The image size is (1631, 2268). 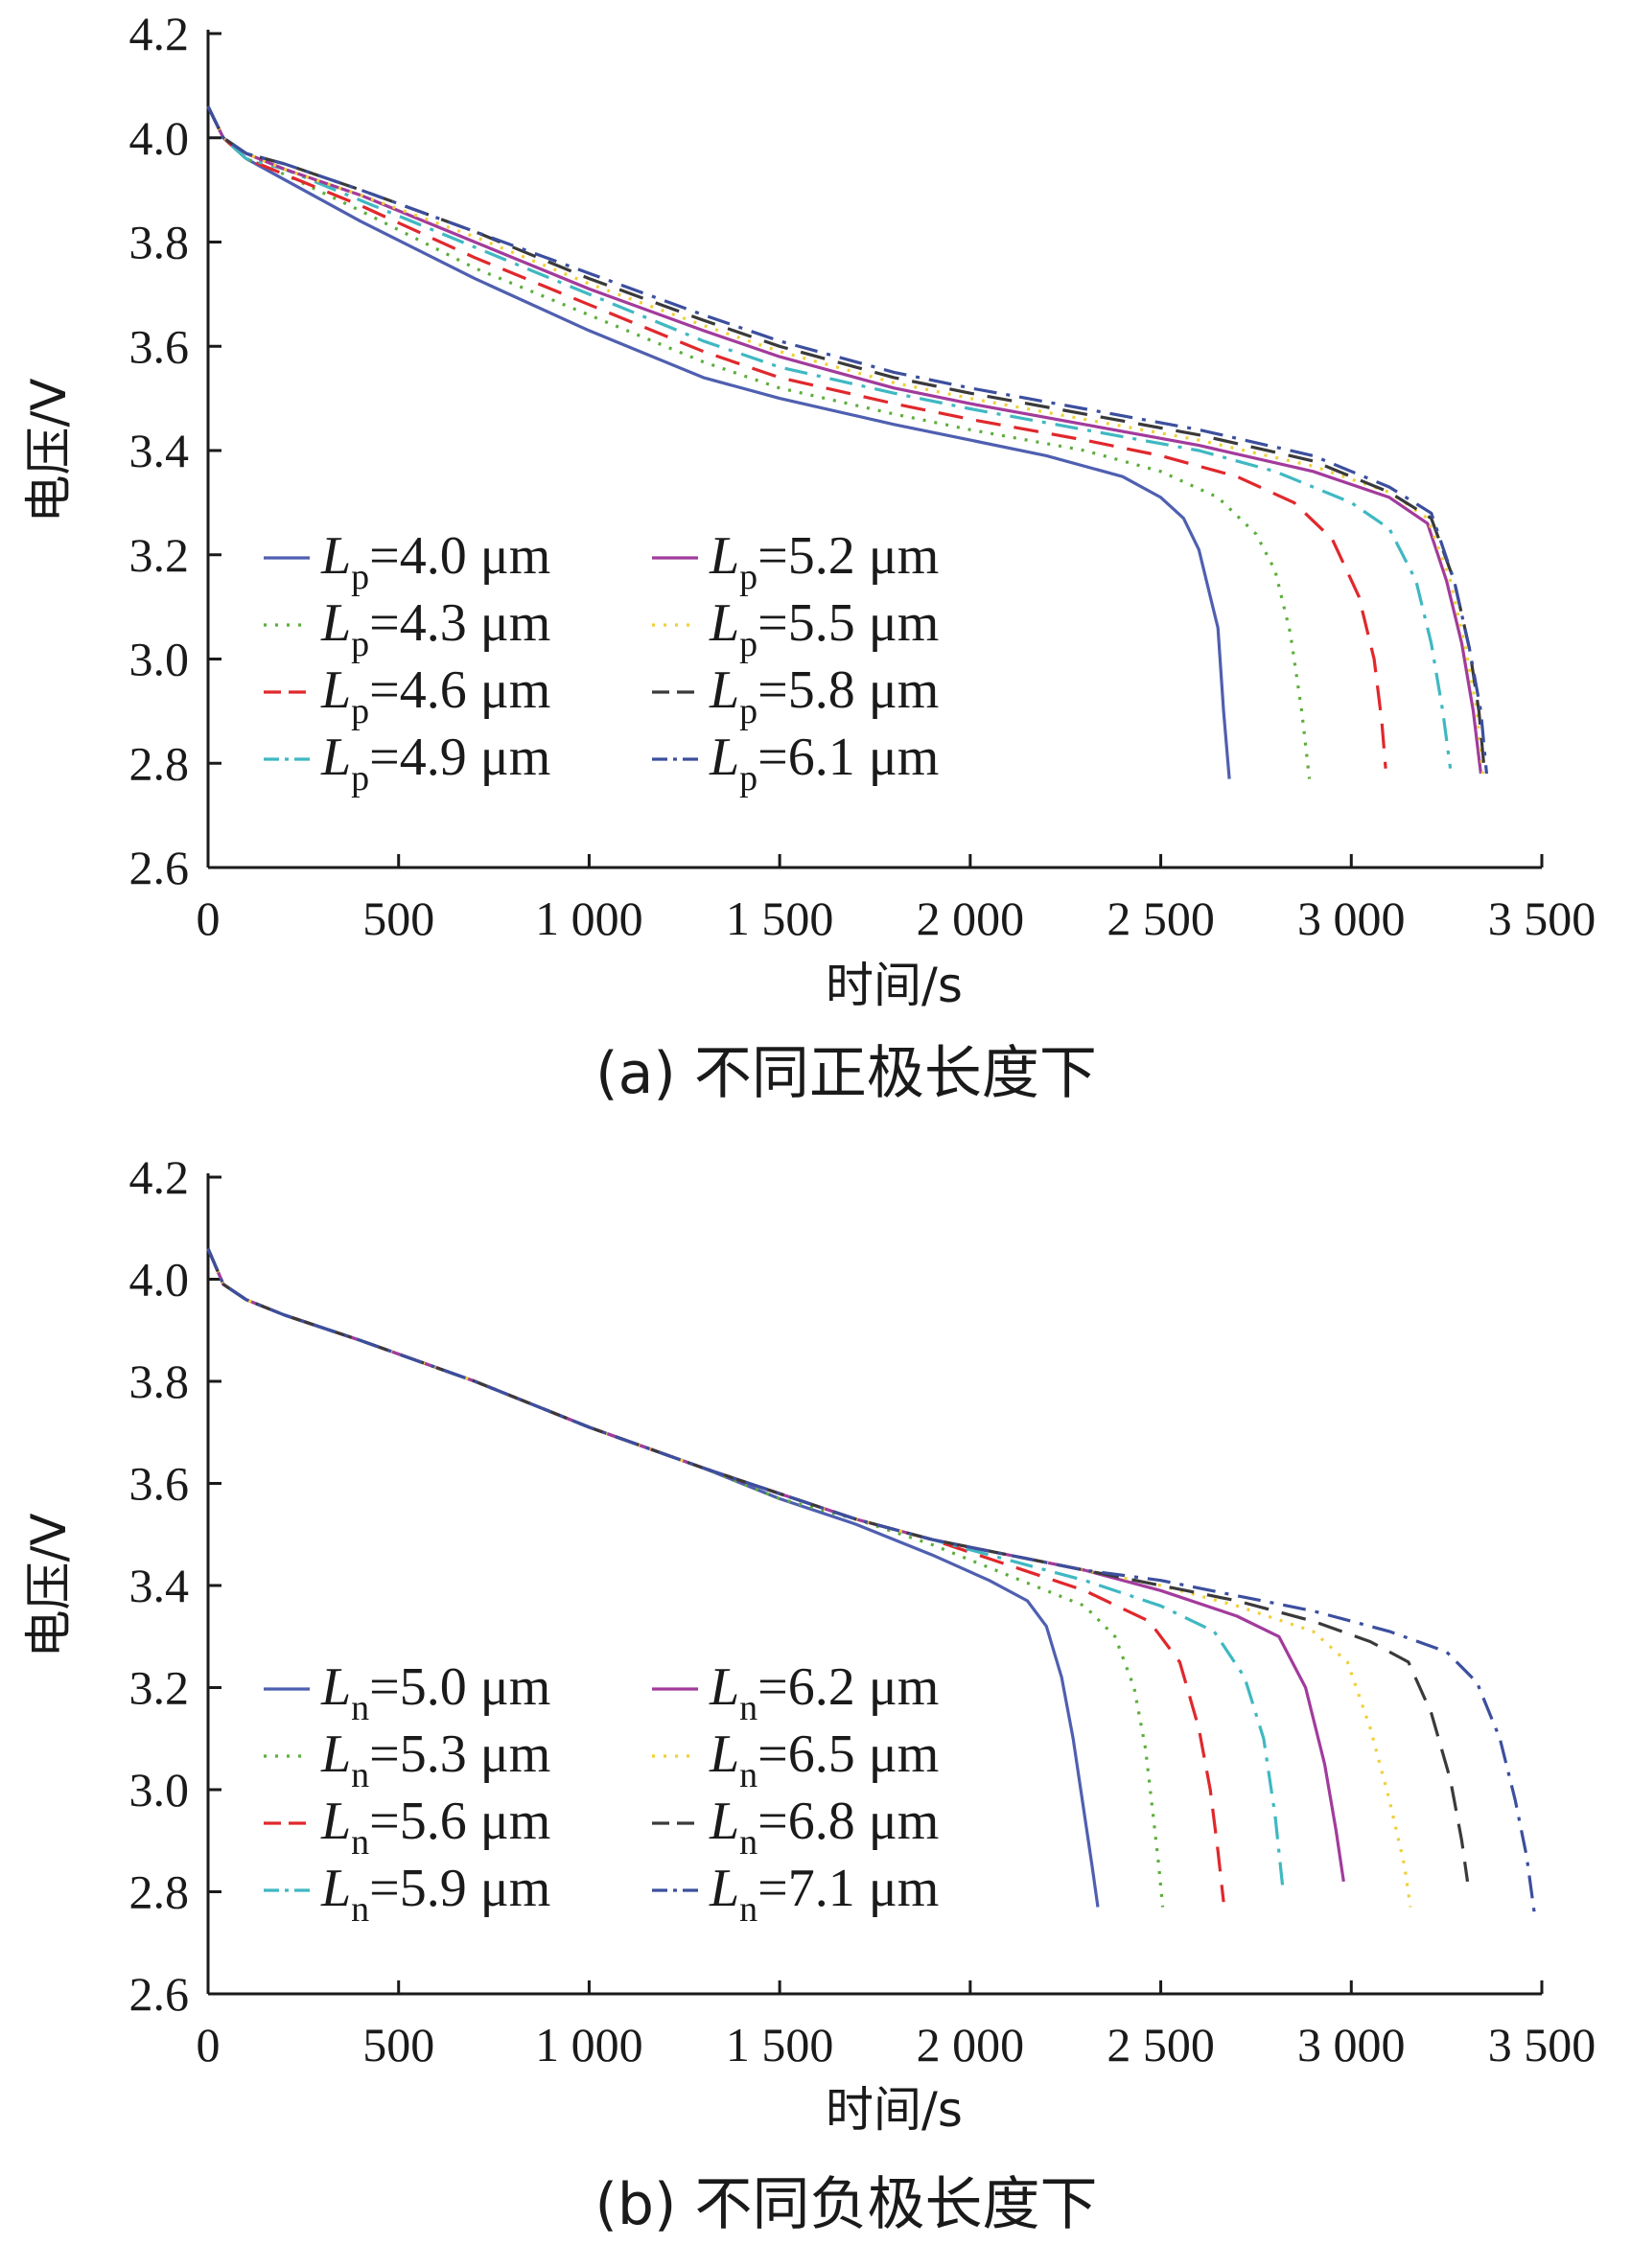 I want to click on legend-label: Lp=4.6 μm, so click(x=435, y=695).